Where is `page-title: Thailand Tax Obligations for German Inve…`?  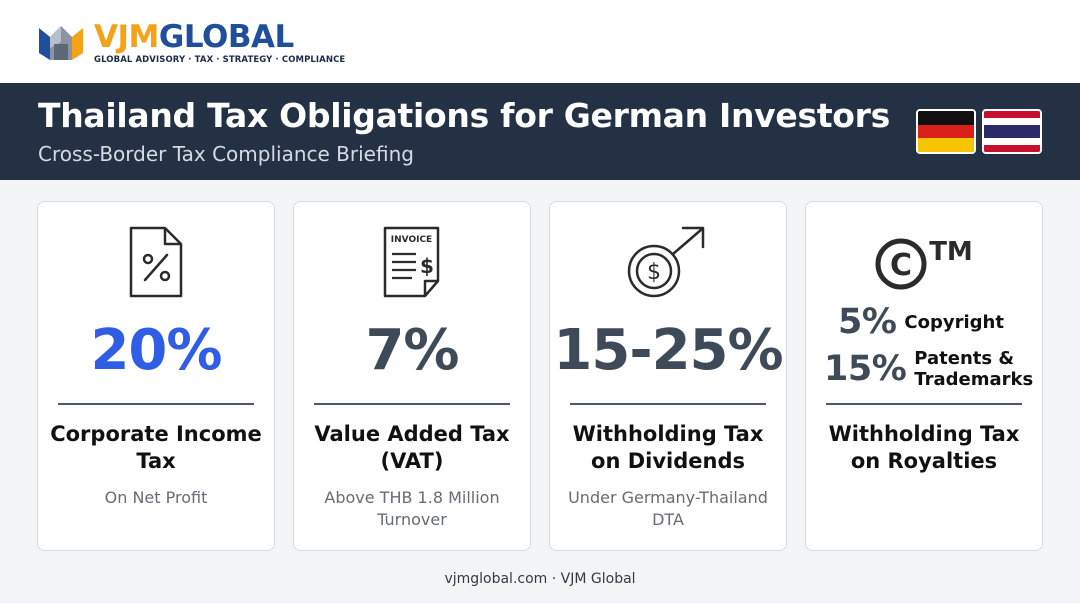
page-title: Thailand Tax Obligations for German Inve… is located at coordinates (464, 115).